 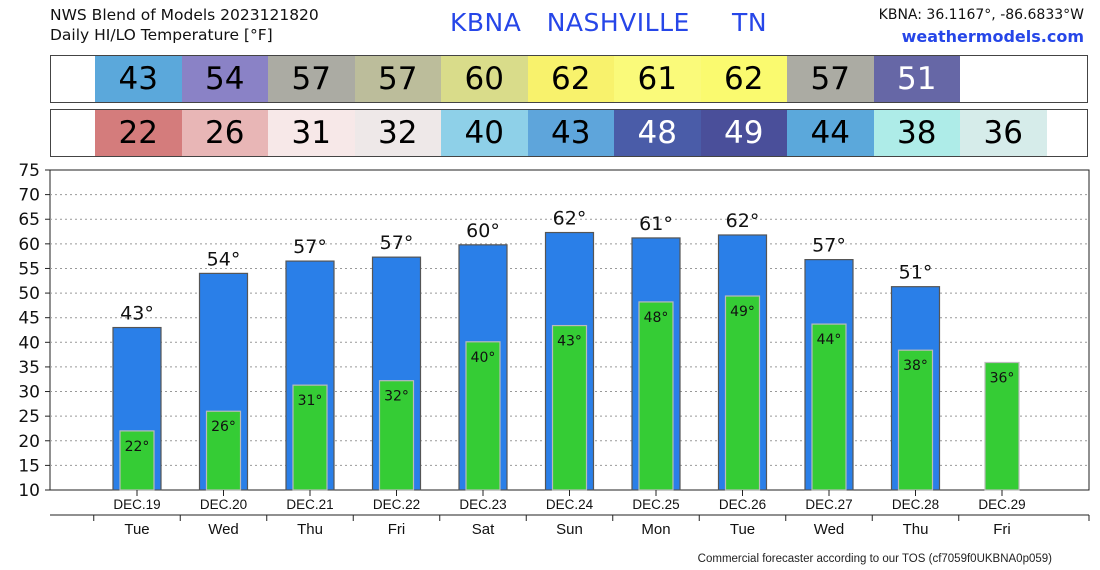 I want to click on low-label: 48°, so click(x=656, y=318).